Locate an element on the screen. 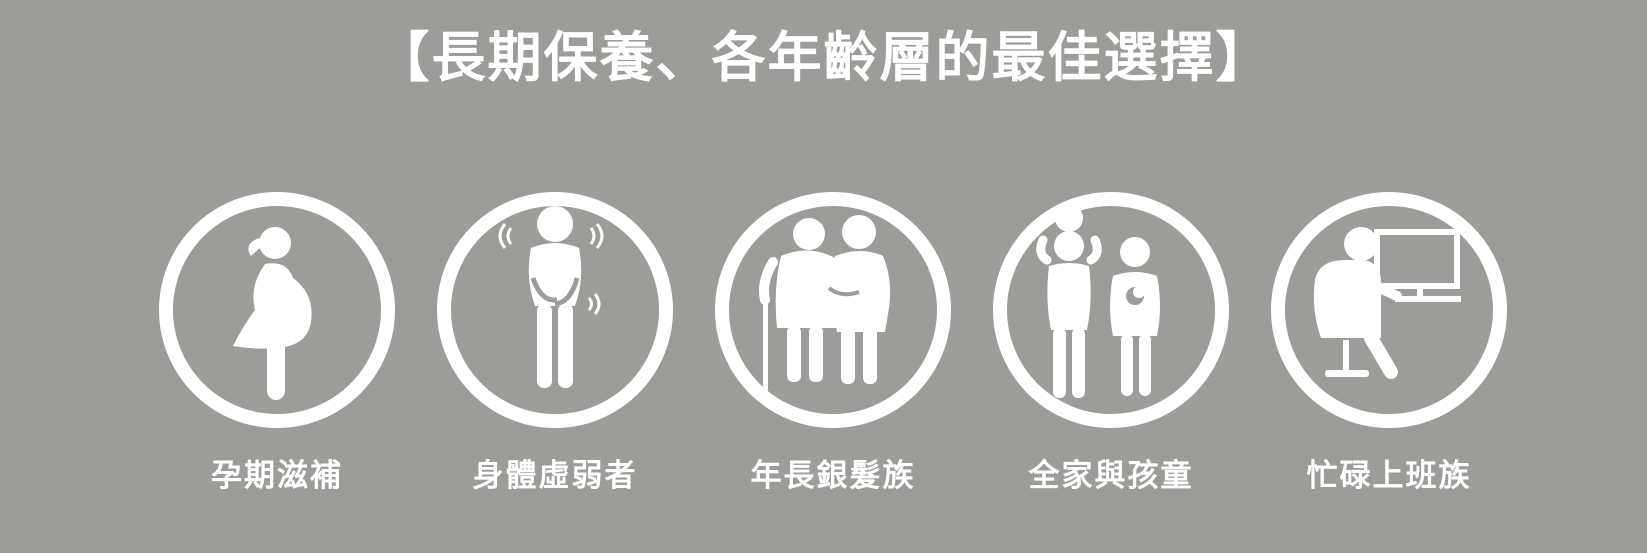  category-label: 全家與孩童 is located at coordinates (1111, 476).